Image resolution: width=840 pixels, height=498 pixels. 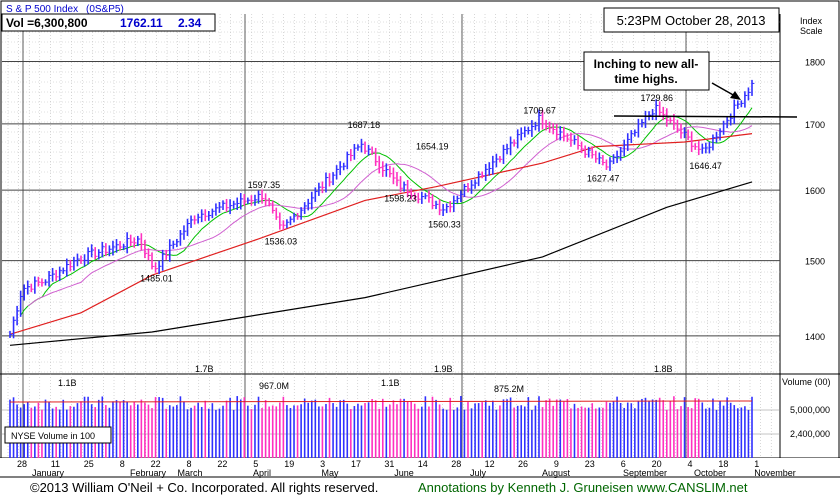 I want to click on date-tick-label: 23, so click(x=590, y=464).